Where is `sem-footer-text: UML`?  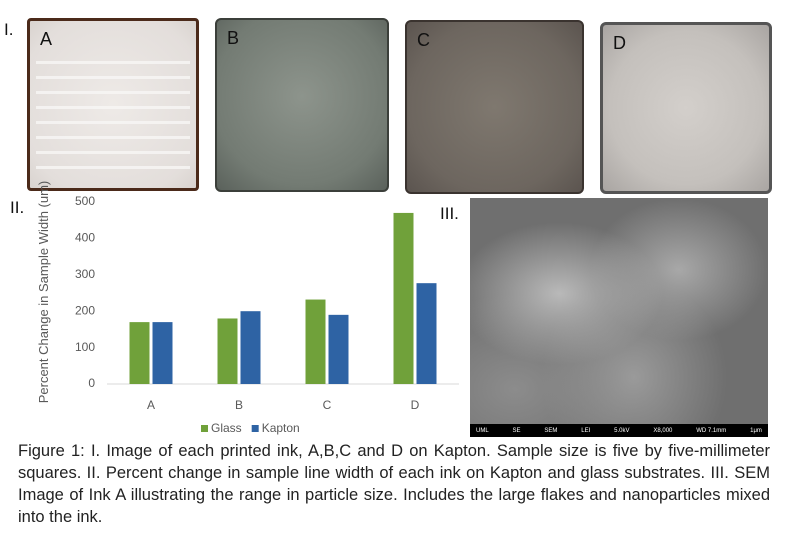
sem-footer-text: UML is located at coordinates (482, 430).